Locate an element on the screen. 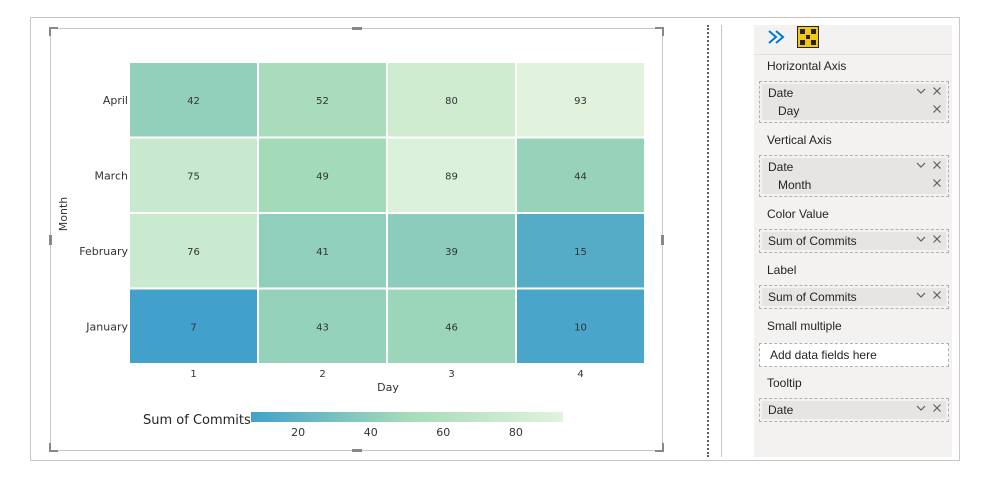 Image resolution: width=982 pixels, height=484 pixels. cell-value-label: 52 is located at coordinates (322, 101).